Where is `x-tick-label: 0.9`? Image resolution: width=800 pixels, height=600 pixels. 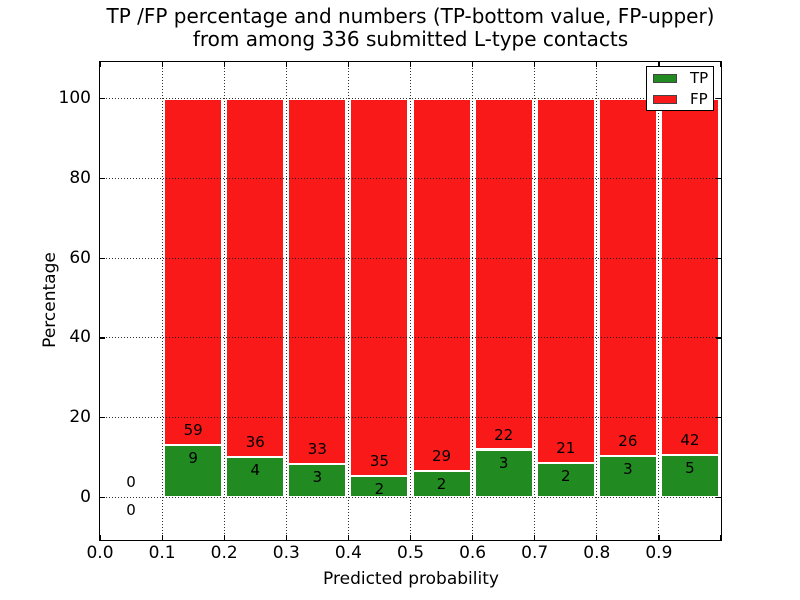
x-tick-label: 0.9 is located at coordinates (659, 553).